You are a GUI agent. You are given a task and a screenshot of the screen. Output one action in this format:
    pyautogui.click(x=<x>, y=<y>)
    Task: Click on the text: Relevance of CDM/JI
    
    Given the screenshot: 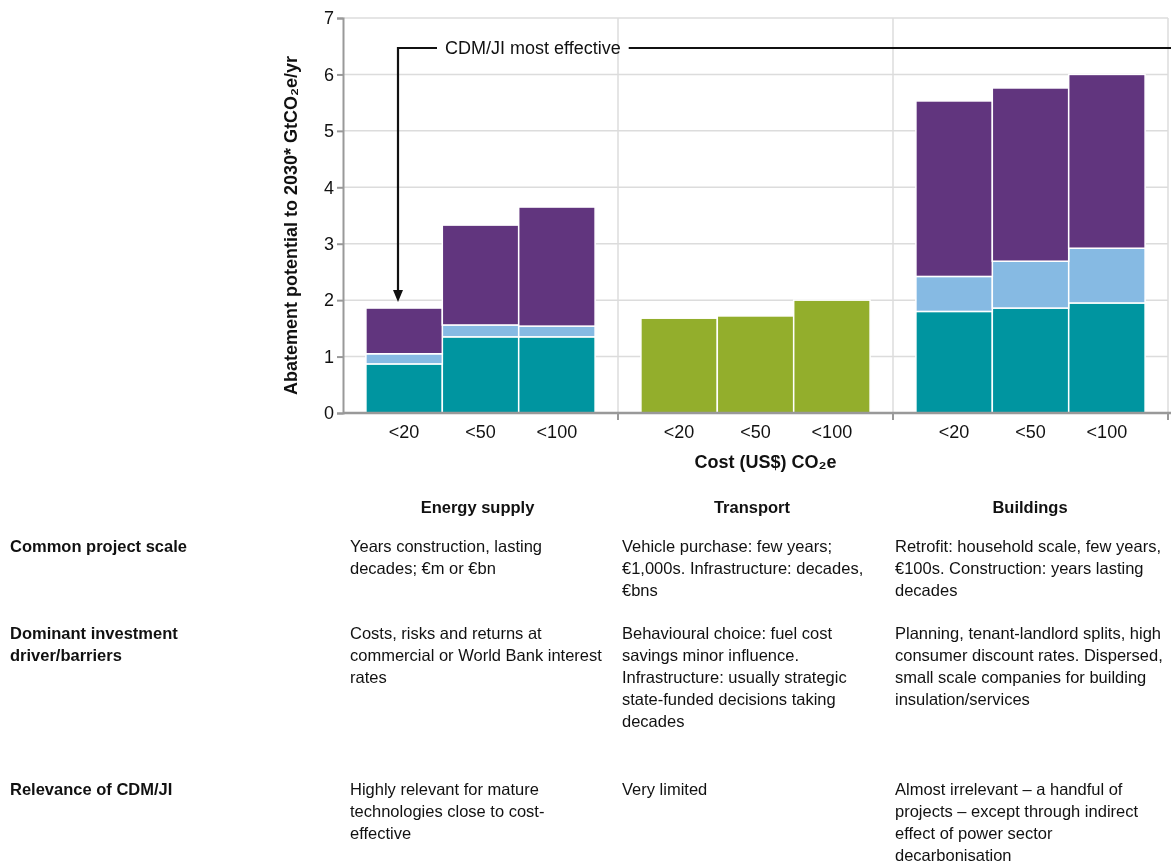 What is the action you would take?
    pyautogui.click(x=92, y=789)
    